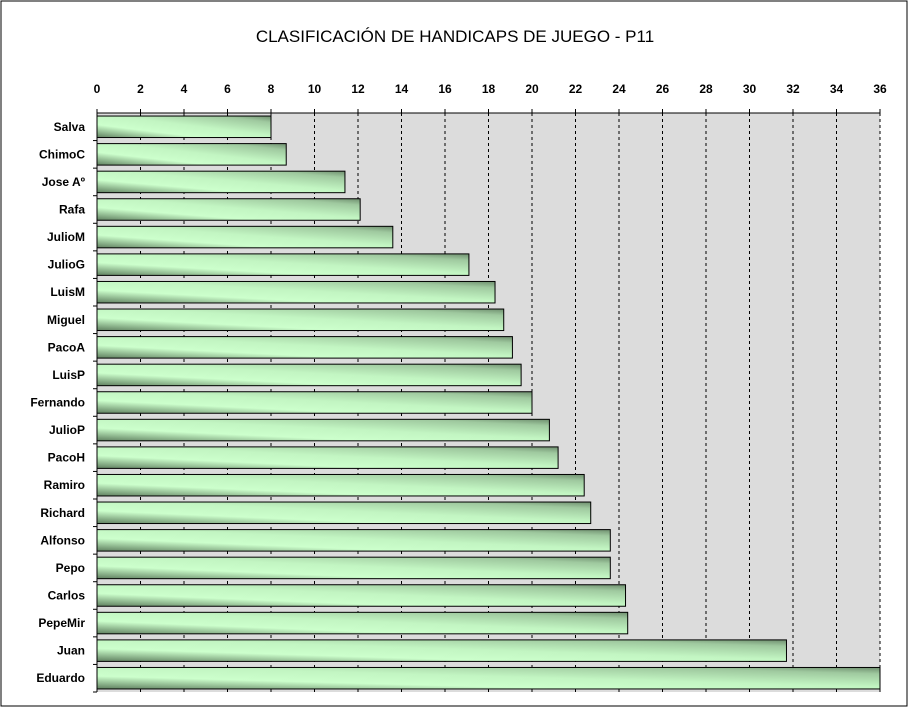  What do you see at coordinates (619, 89) in the screenshot?
I see `x-tick-label: 24` at bounding box center [619, 89].